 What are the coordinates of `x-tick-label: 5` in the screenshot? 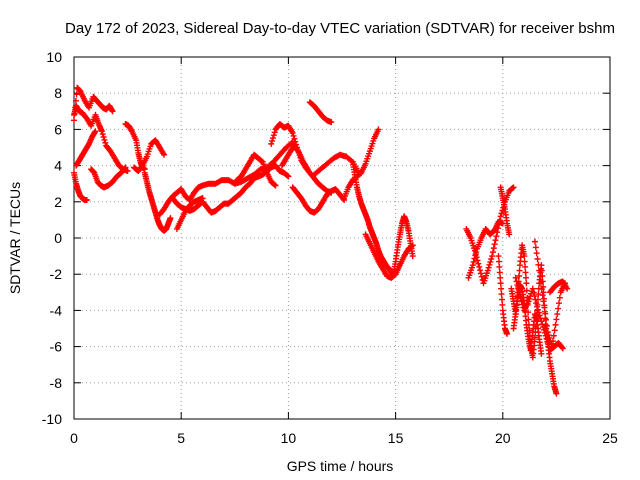 It's located at (181, 438).